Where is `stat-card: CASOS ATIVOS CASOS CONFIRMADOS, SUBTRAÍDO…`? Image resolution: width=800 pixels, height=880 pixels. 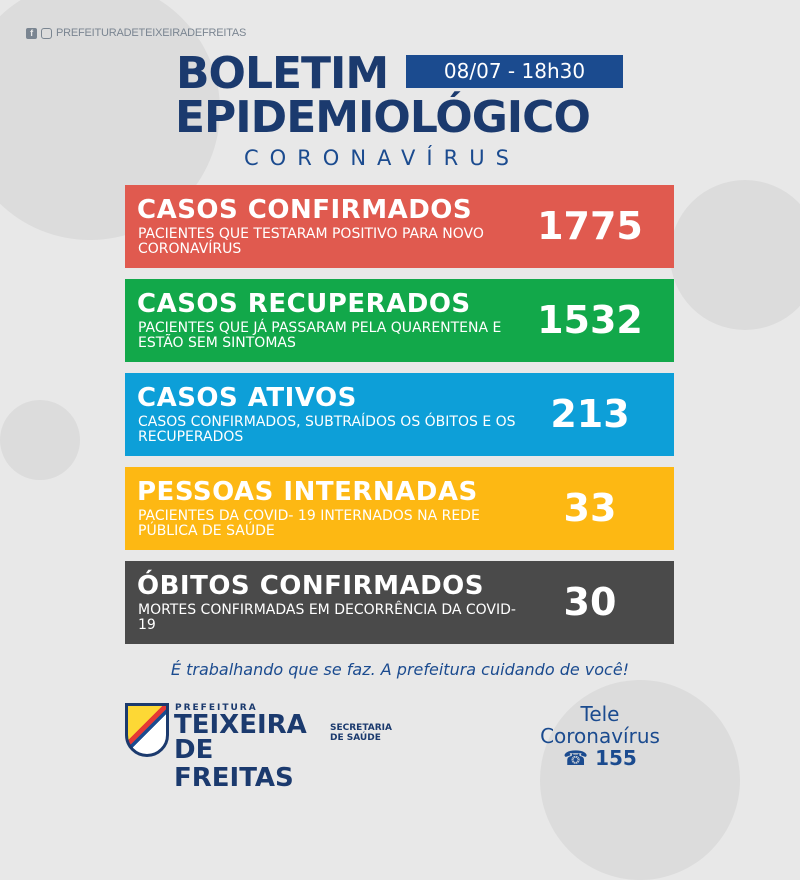 stat-card: CASOS ATIVOS CASOS CONFIRMADOS, SUBTRAÍDO… is located at coordinates (399, 414).